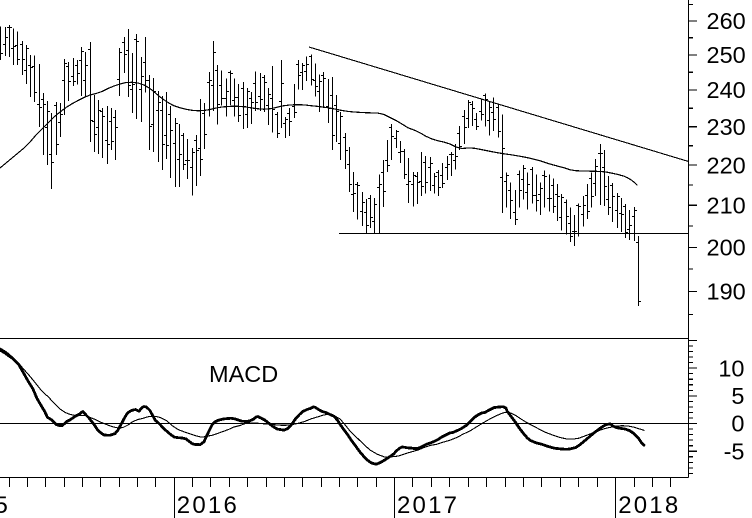 Image resolution: width=752 pixels, height=518 pixels. I want to click on svg-text: 230, so click(726, 127).